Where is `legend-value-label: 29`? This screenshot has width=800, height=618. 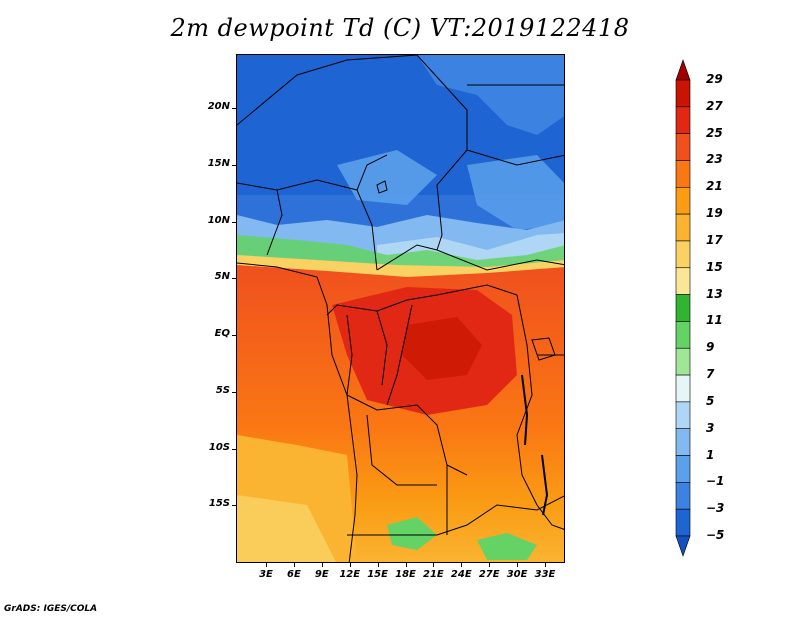 legend-value-label: 29 is located at coordinates (714, 79).